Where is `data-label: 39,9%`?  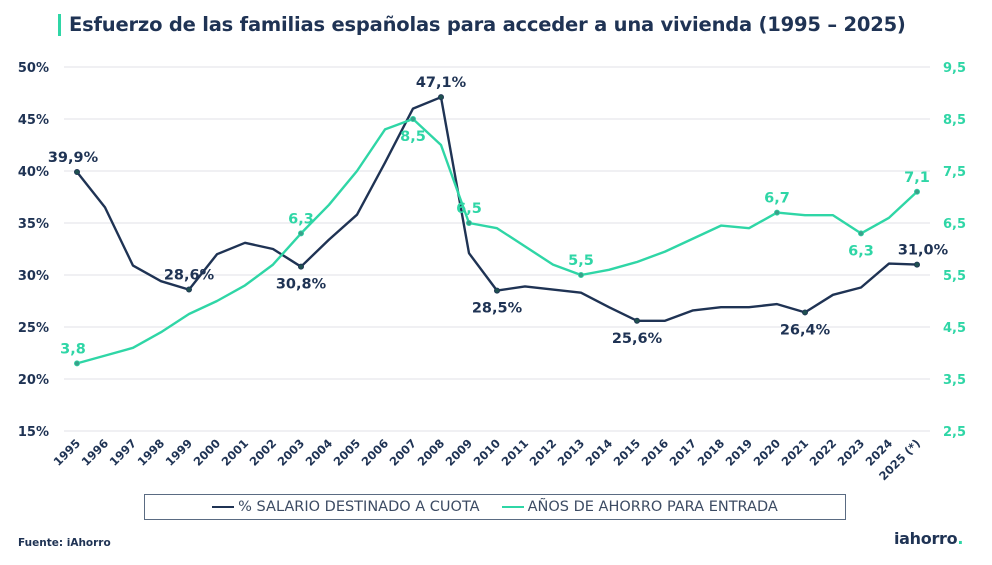
data-label: 39,9% is located at coordinates (73, 158).